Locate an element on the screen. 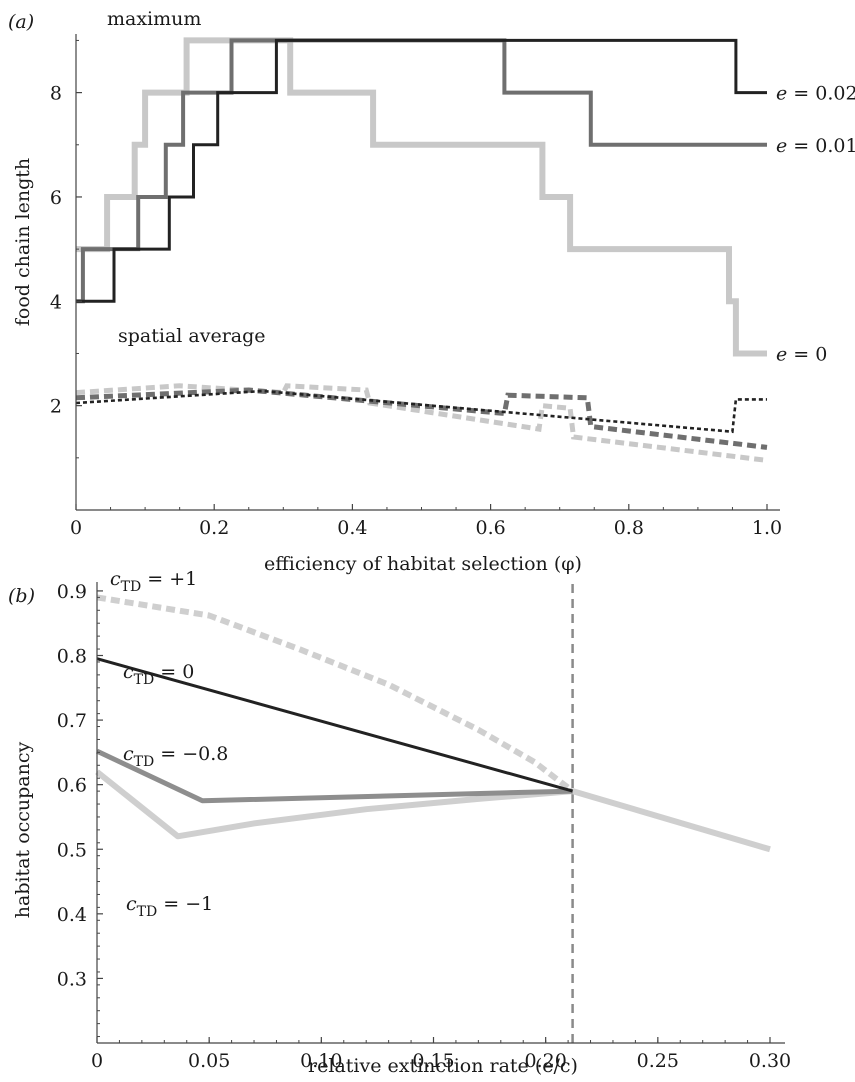 This screenshot has width=855, height=1082. annotation-maximum: maximum is located at coordinates (154, 19).